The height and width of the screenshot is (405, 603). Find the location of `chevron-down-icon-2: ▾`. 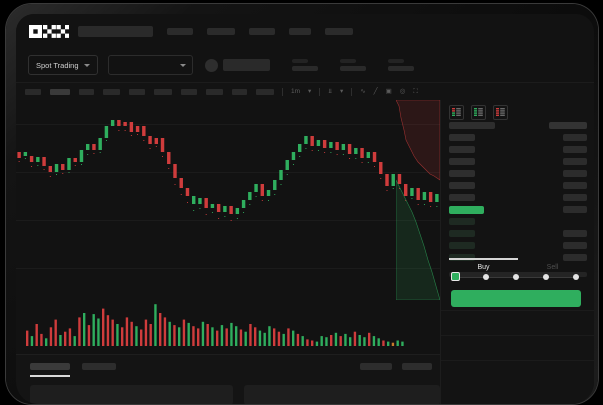

chevron-down-icon-2: ▾ is located at coordinates (341, 91).